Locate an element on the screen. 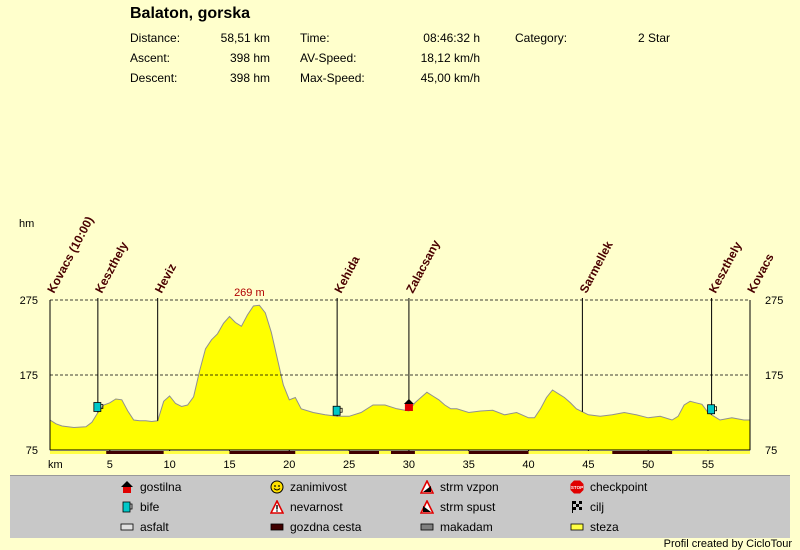 The image size is (800, 550). stat-value-maxspeed: 45,00 km/h is located at coordinates (450, 78).